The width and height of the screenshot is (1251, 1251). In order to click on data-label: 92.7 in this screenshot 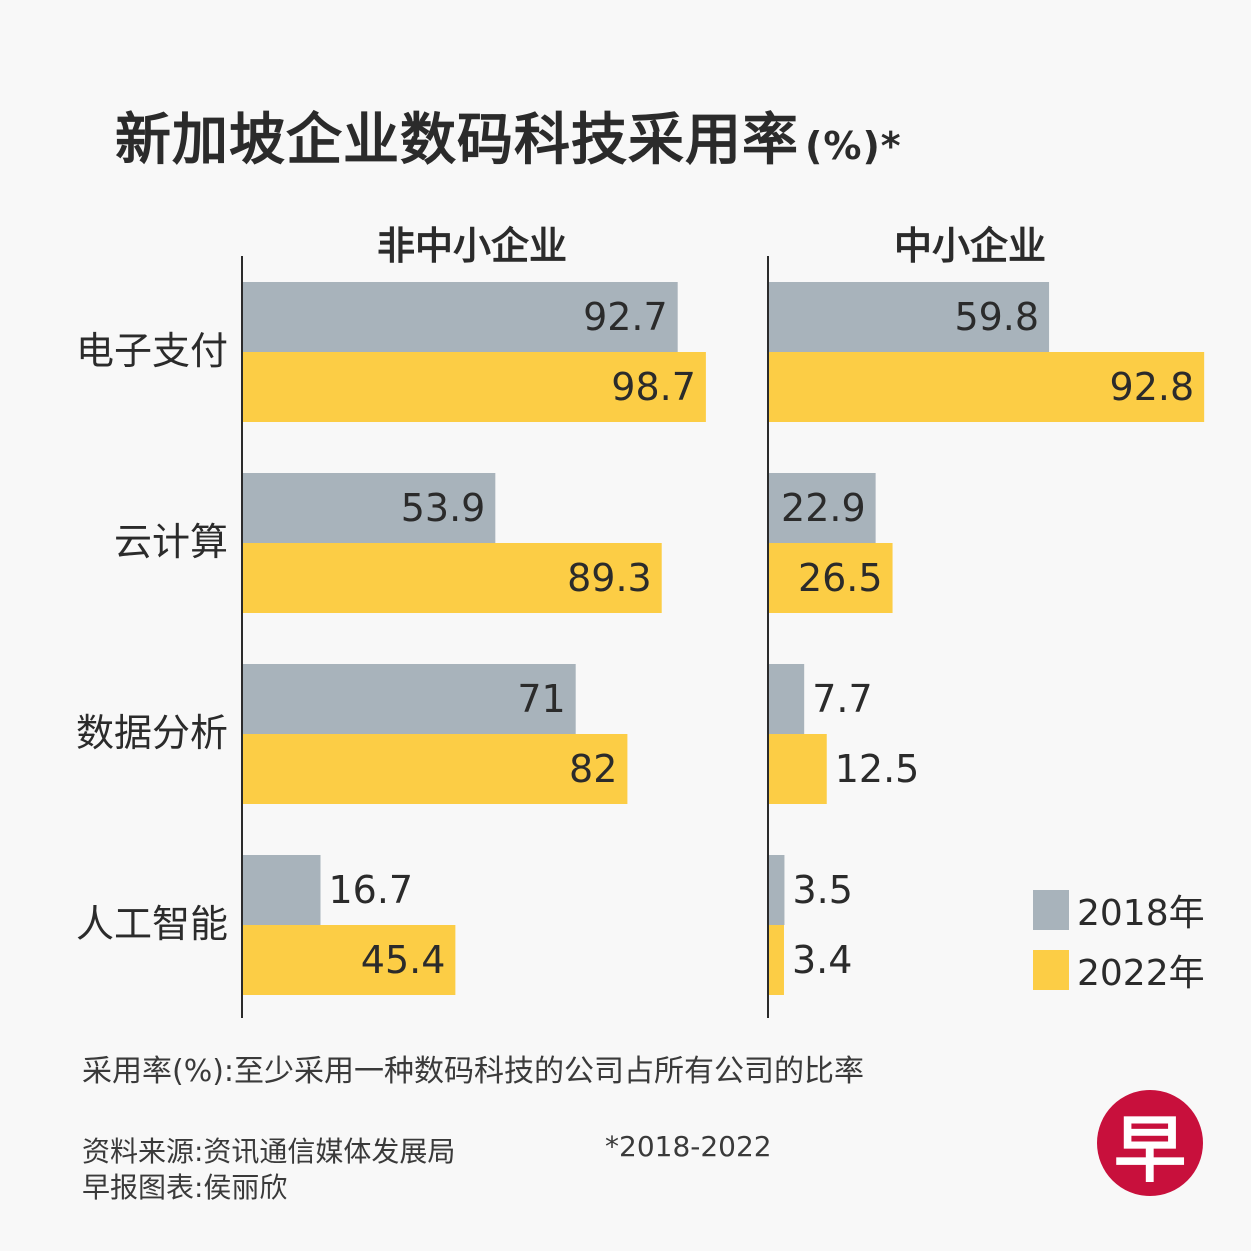, I will do `click(625, 317)`.